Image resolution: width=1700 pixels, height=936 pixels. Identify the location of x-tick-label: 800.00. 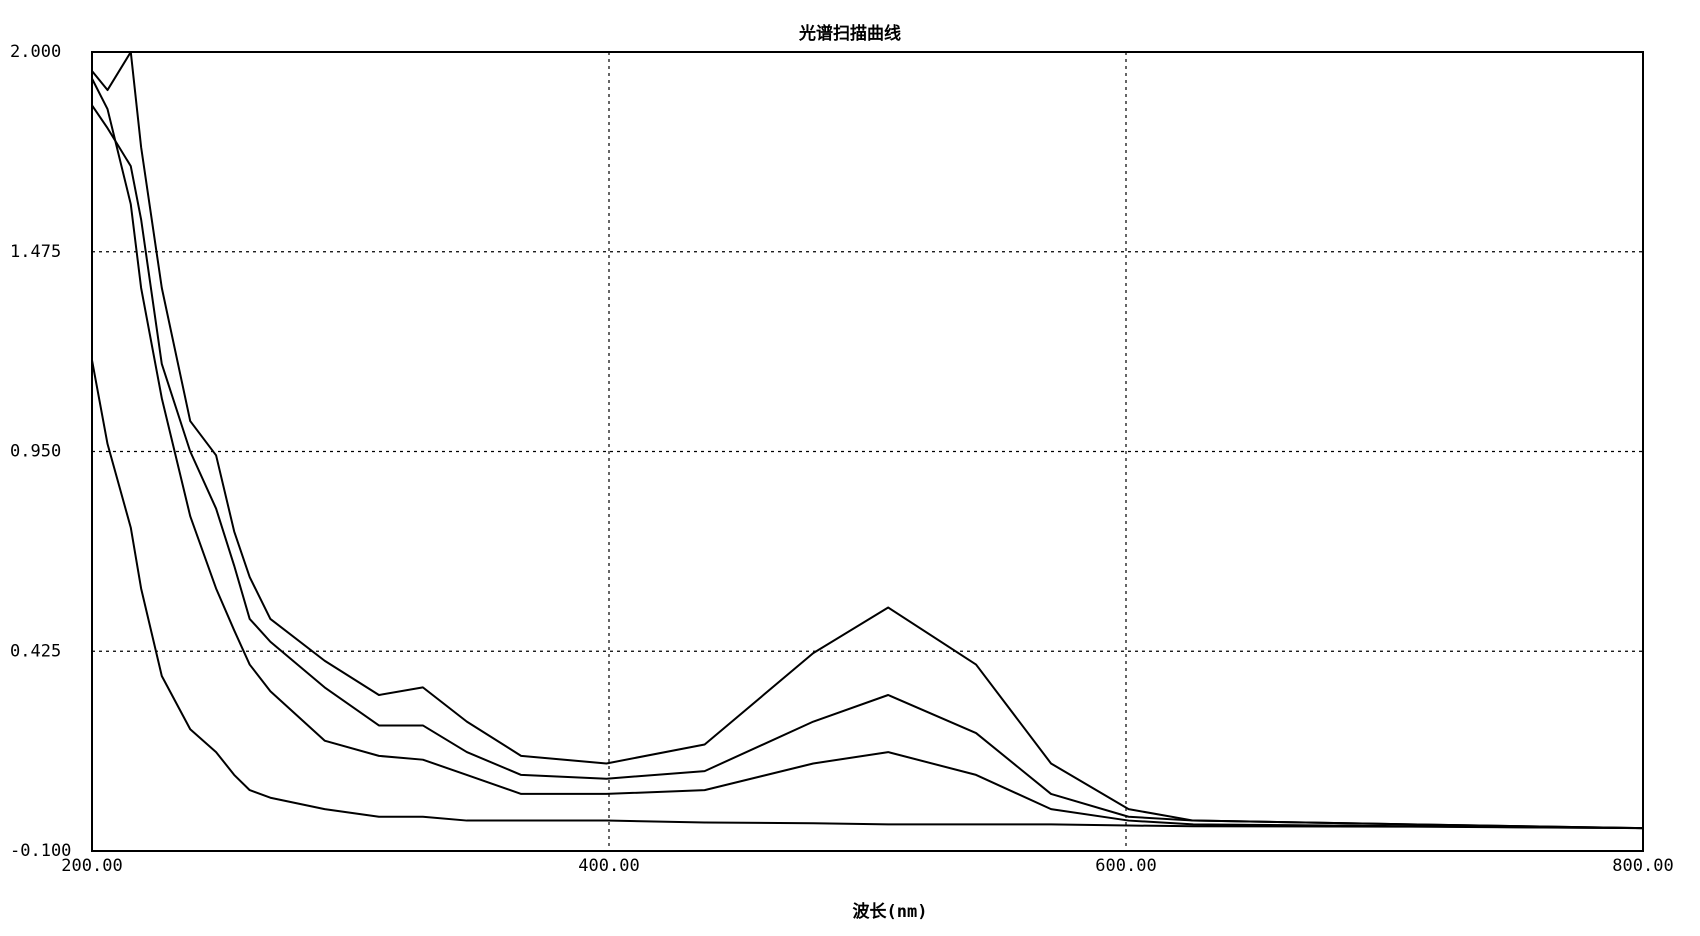
(1642, 866).